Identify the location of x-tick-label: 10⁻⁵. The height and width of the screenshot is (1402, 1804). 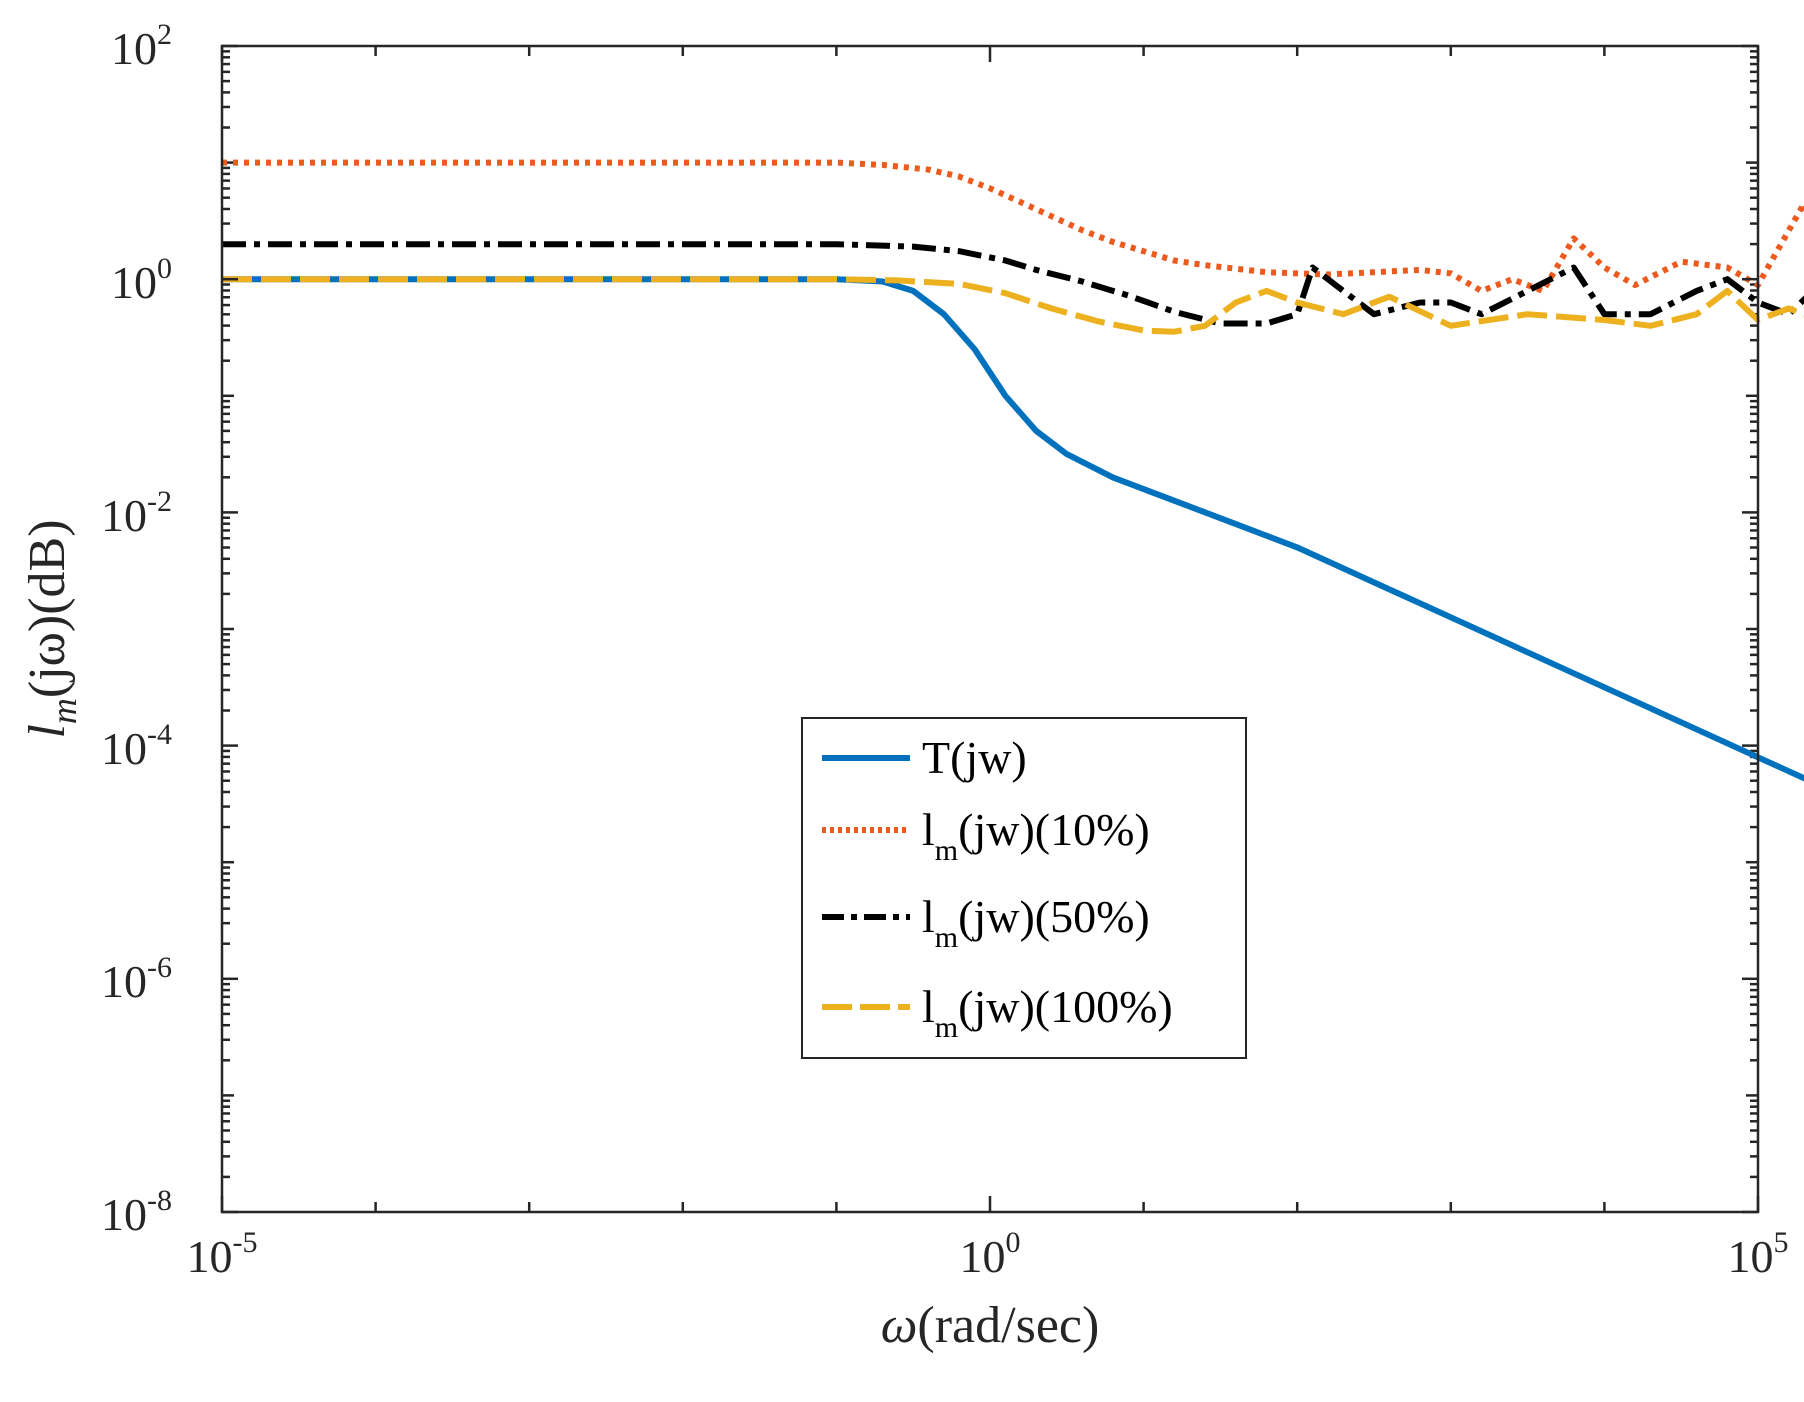
(222, 1254).